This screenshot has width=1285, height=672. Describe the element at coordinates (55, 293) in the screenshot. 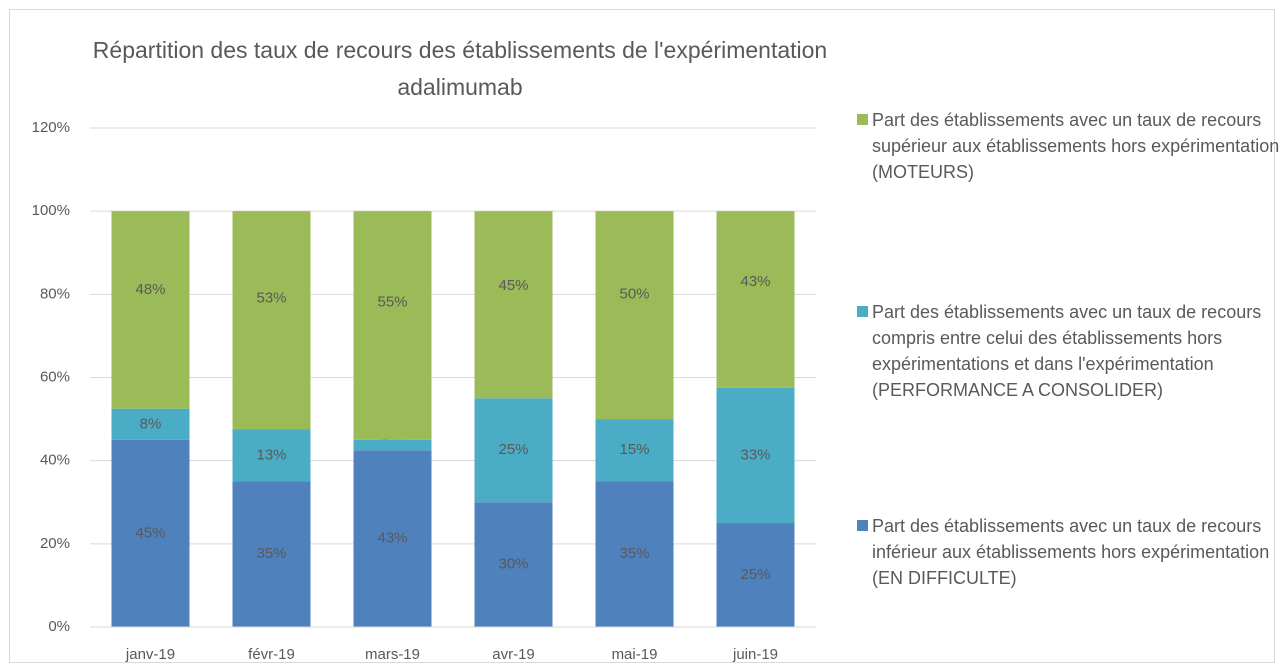

I see `y-tick-label: 80%` at that location.